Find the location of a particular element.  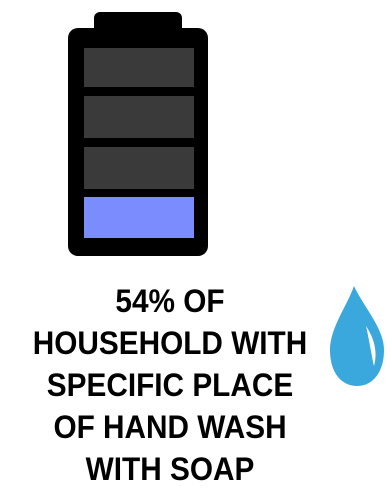

headline-line: SPECIFIC PLACE is located at coordinates (170, 385).